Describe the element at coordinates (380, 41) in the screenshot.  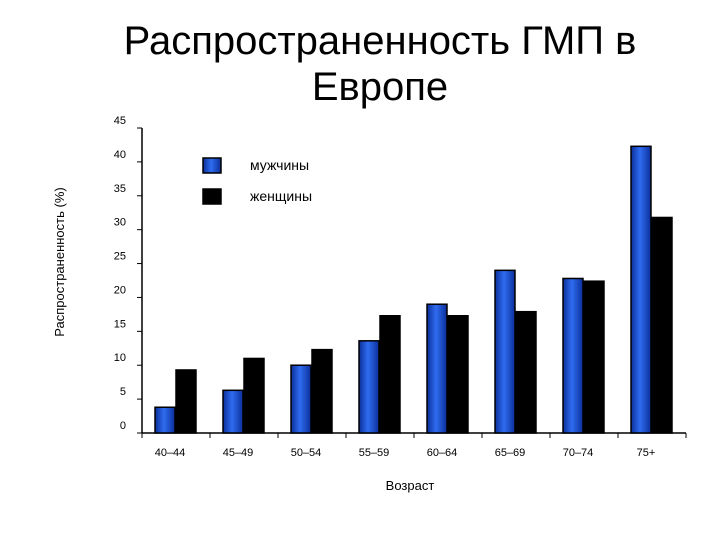
I see `chart-title-line-1: Распространенность ГМП в` at that location.